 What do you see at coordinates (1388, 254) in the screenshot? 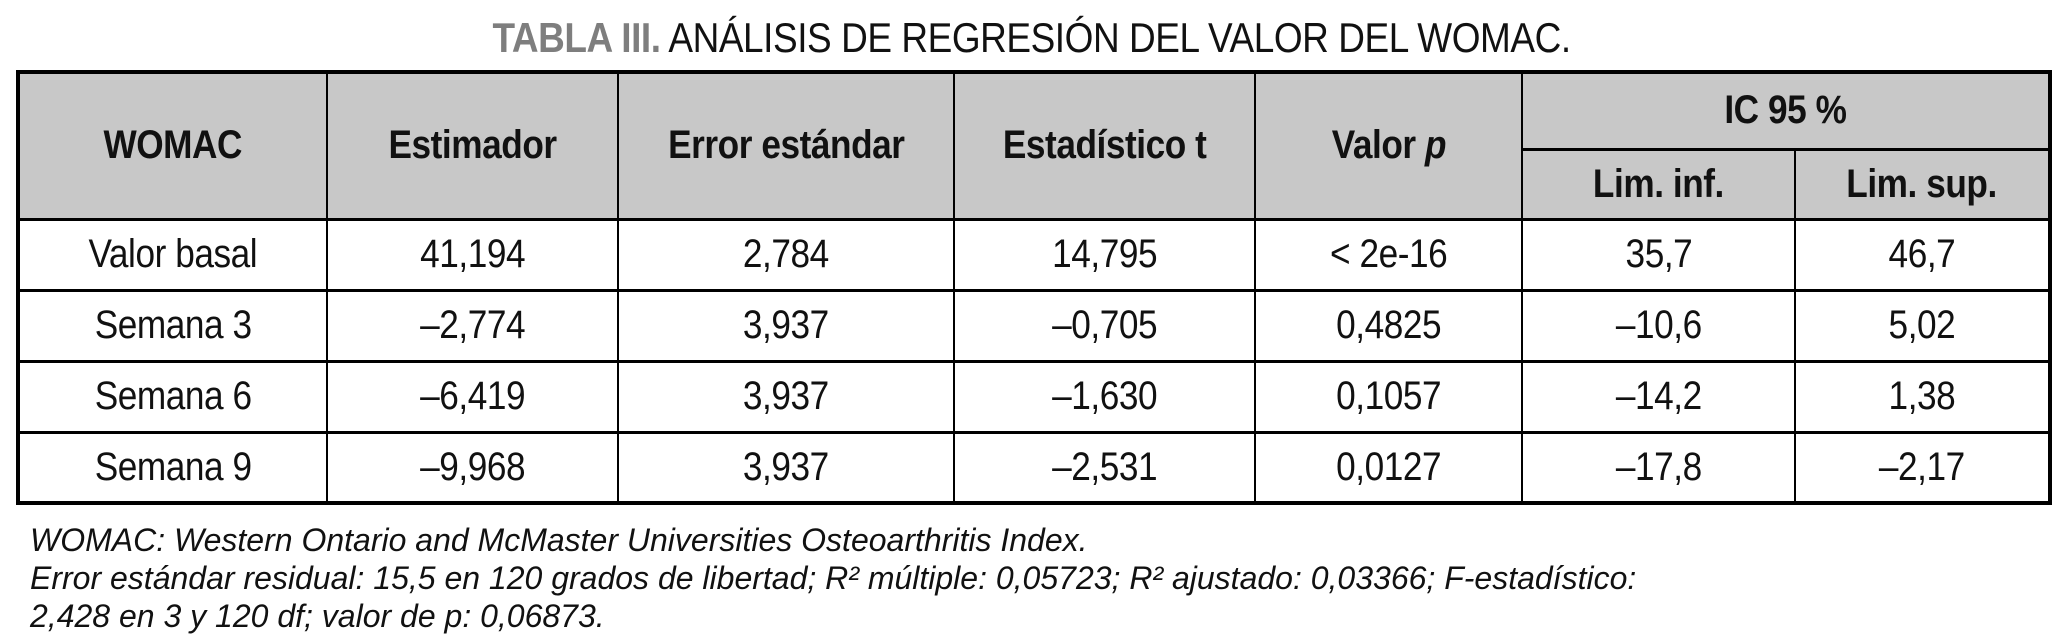
I see `table-cell: < 2e-16` at bounding box center [1388, 254].